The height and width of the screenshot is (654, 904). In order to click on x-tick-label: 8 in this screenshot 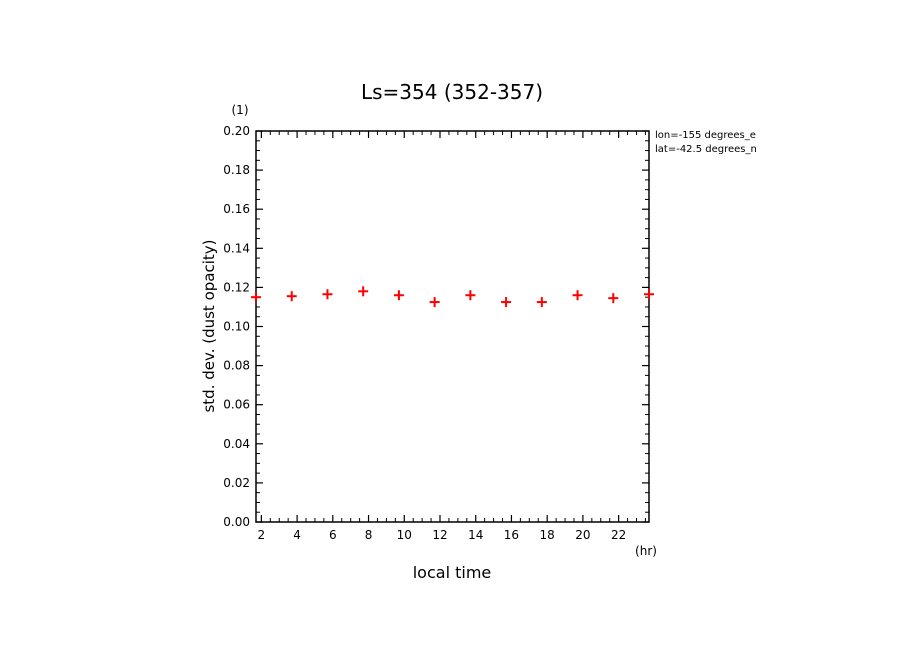, I will do `click(369, 535)`.